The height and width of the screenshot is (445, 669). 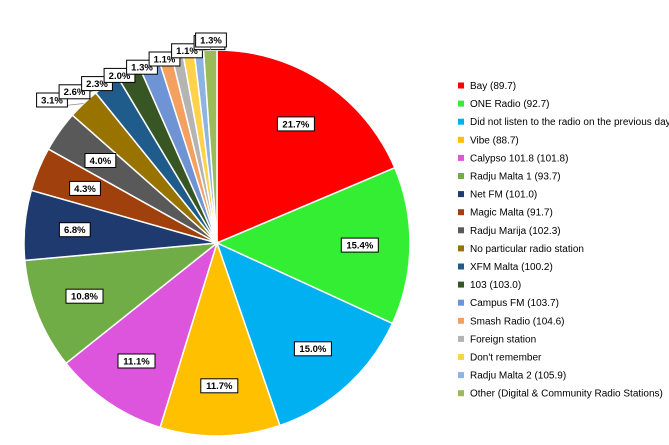 I want to click on svg-text: 21.7%, so click(x=295, y=124).